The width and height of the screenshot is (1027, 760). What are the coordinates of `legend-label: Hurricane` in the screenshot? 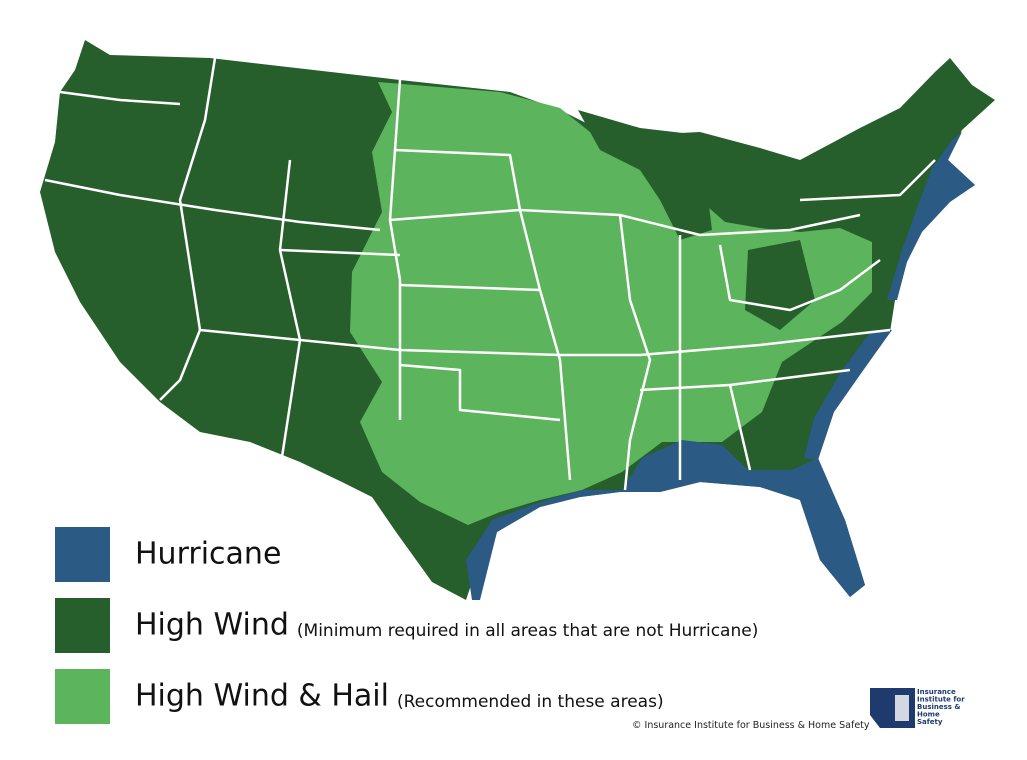 It's located at (208, 554).